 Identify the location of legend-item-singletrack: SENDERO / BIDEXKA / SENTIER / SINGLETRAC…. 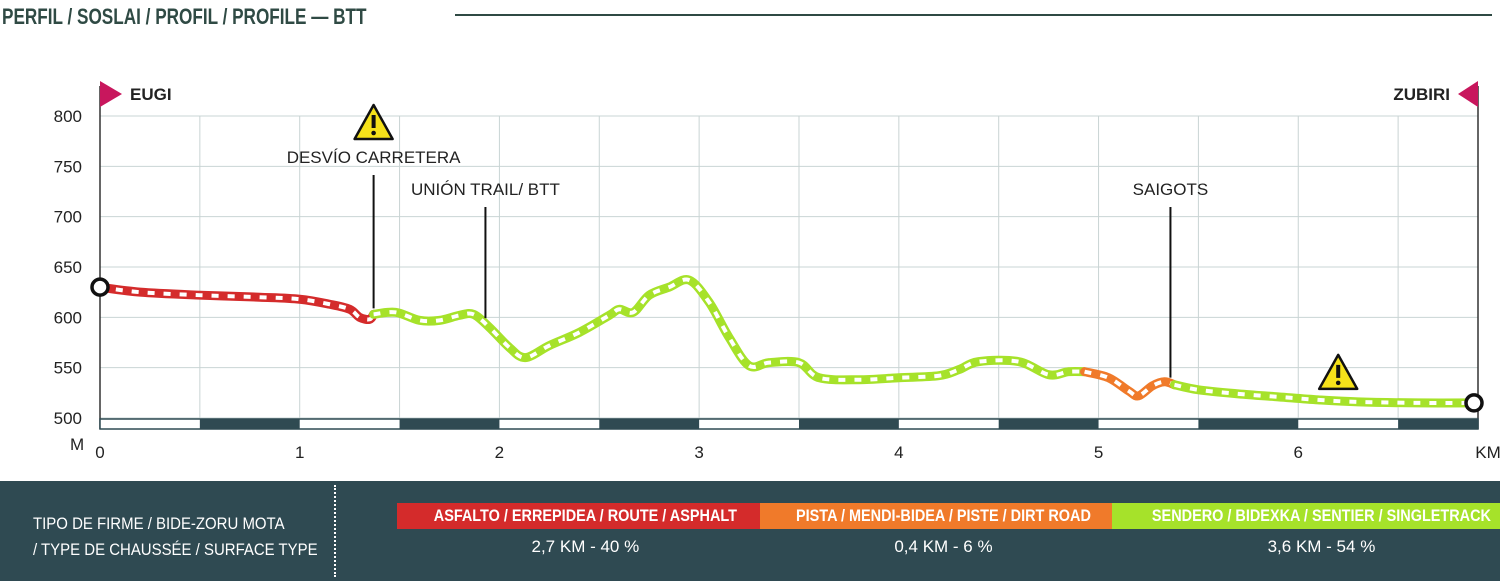
(1306, 530).